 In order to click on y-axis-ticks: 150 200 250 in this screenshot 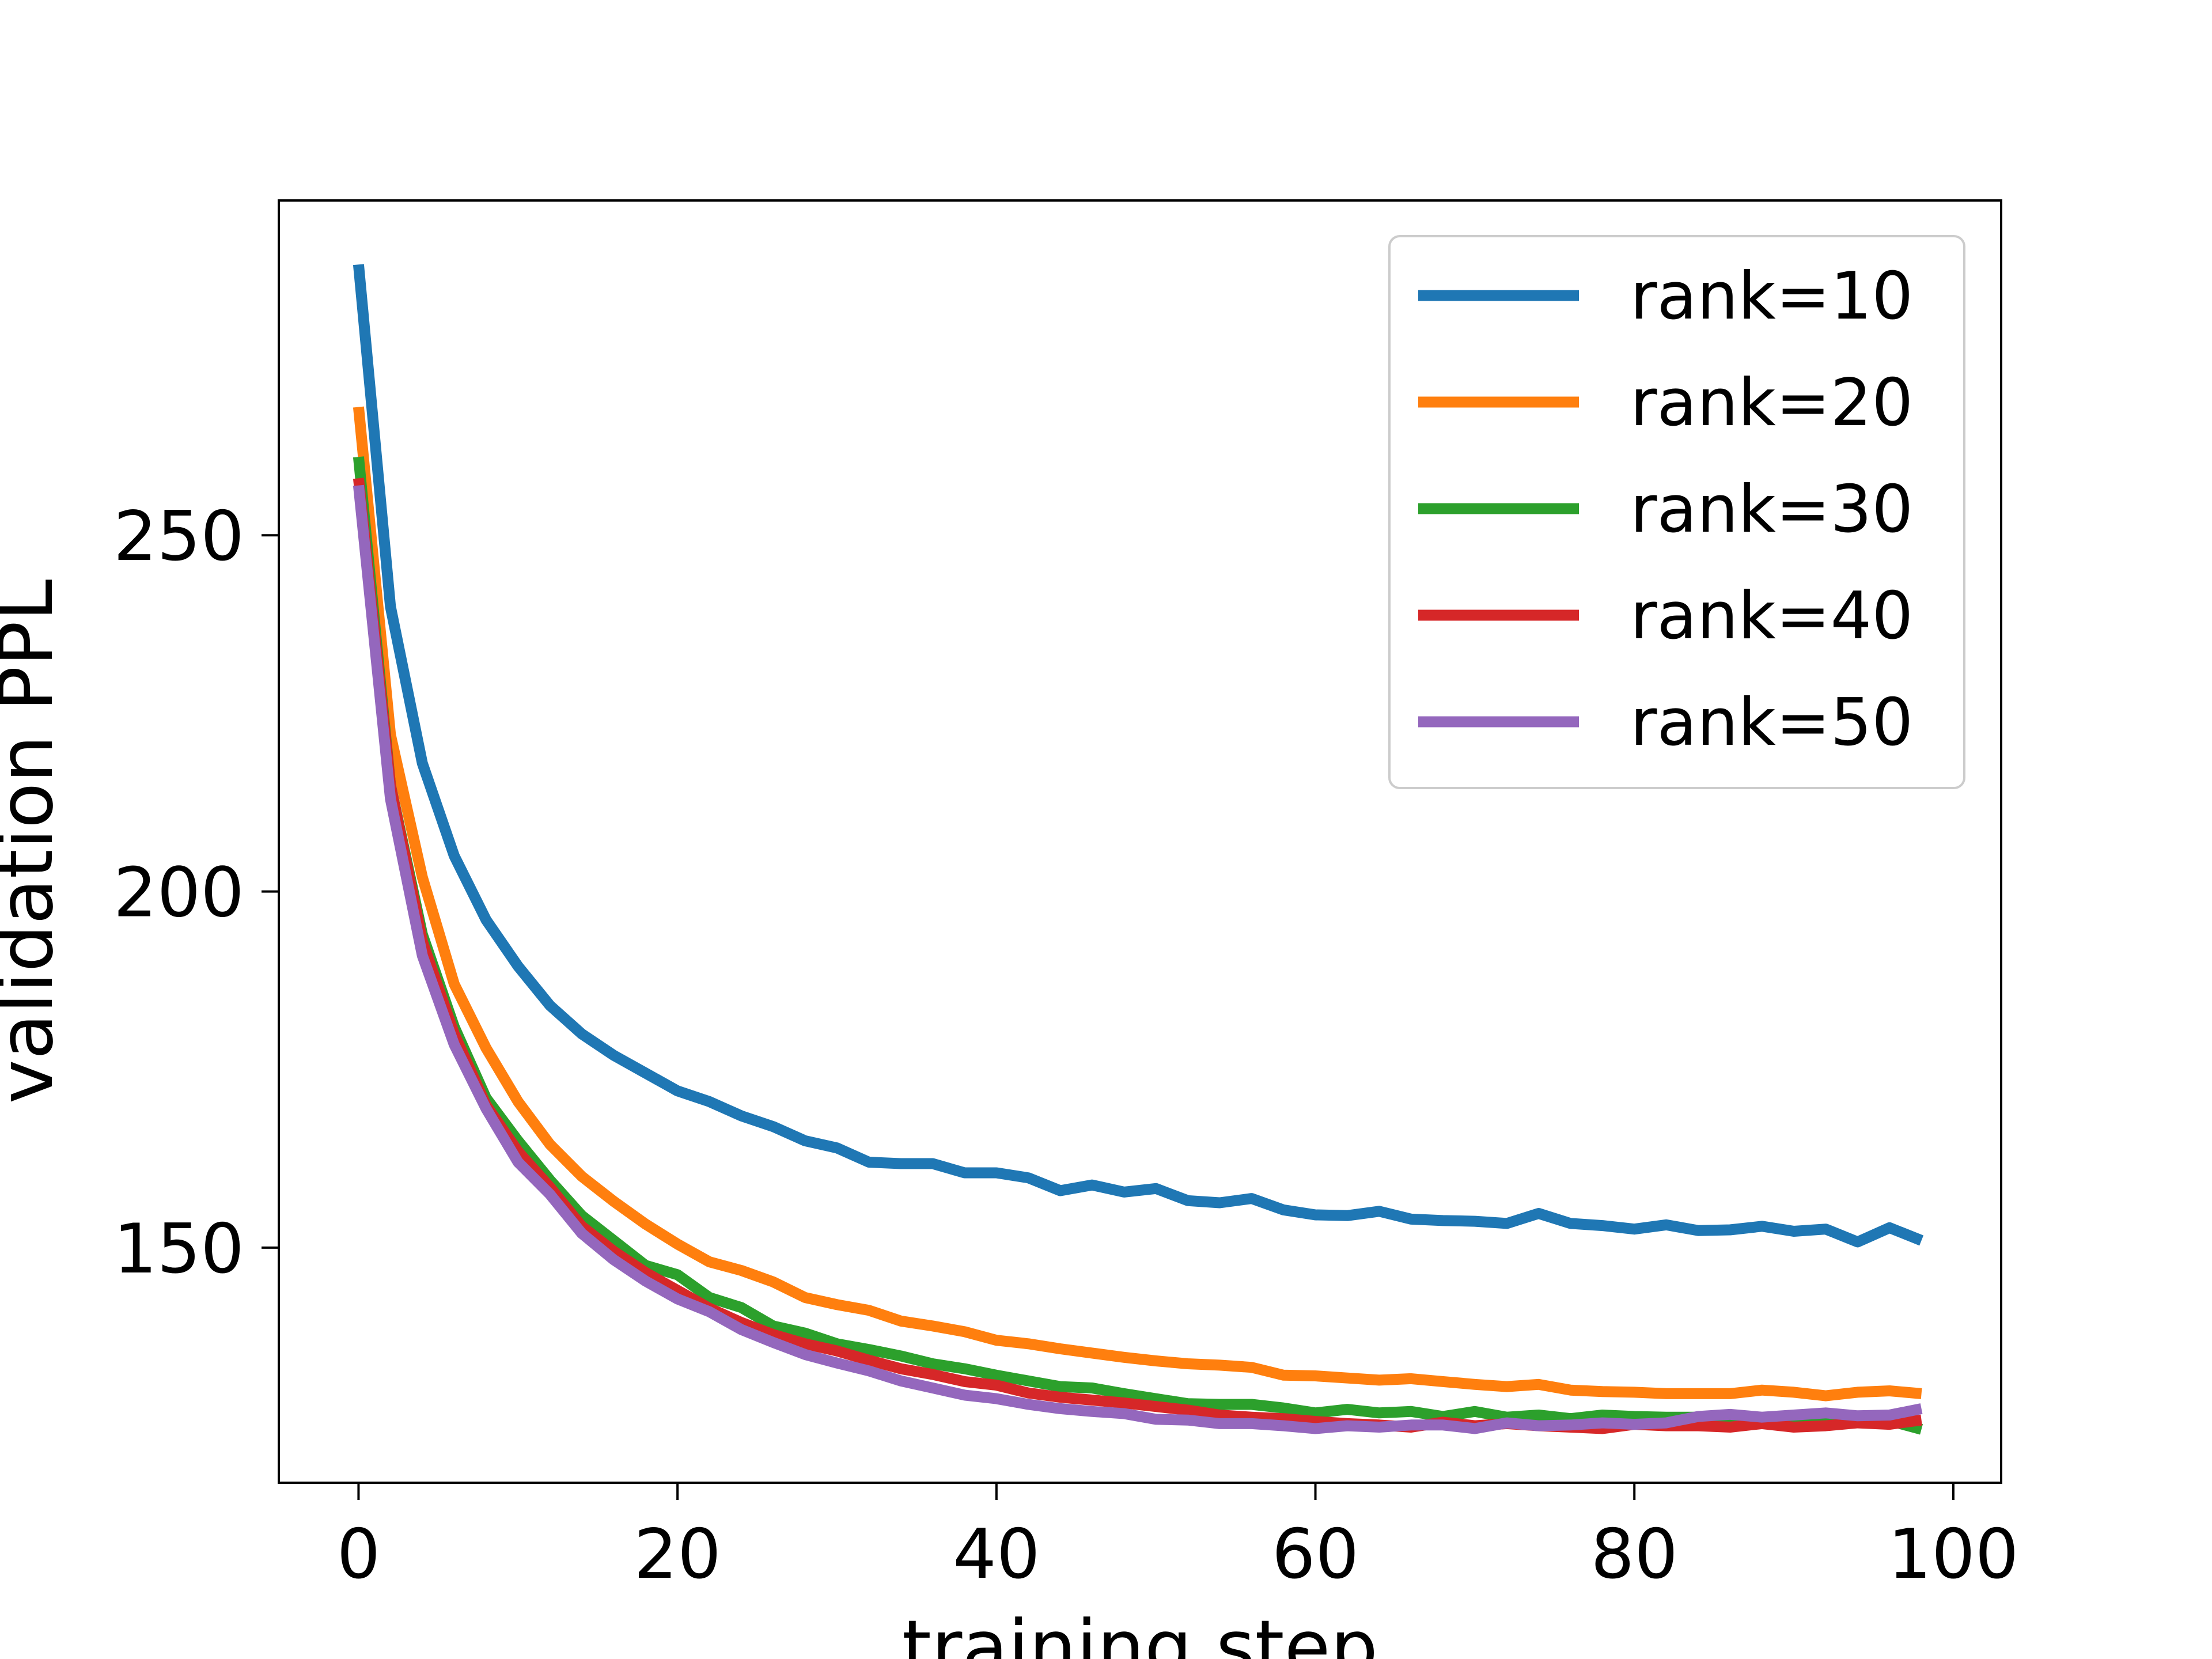, I will do `click(196, 893)`.